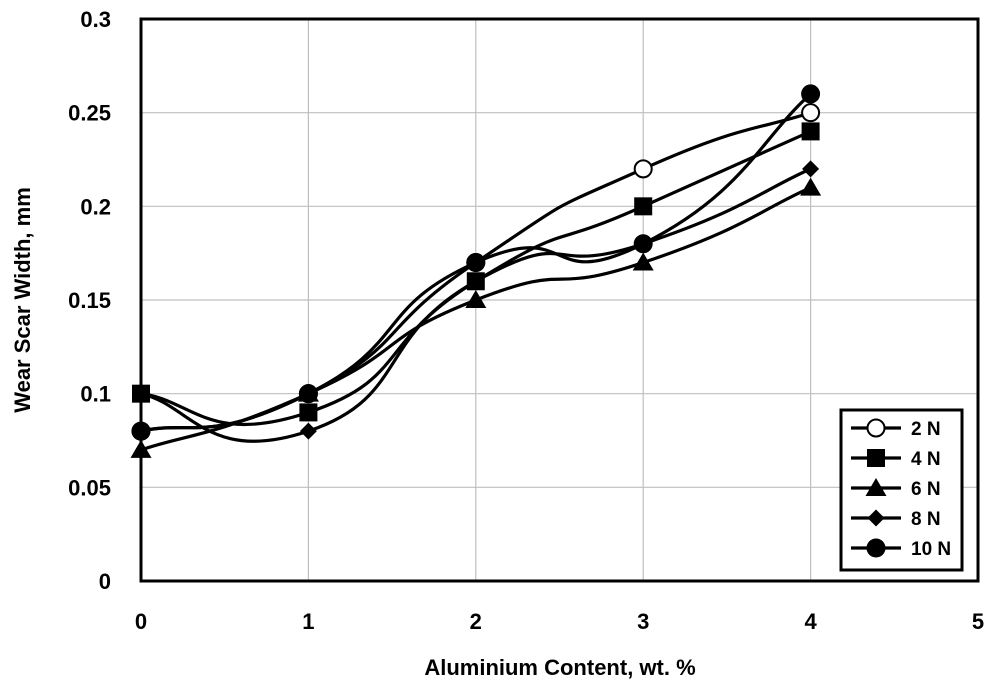  I want to click on x-tick-labels: 0 1 2 3 4 5, so click(559, 621).